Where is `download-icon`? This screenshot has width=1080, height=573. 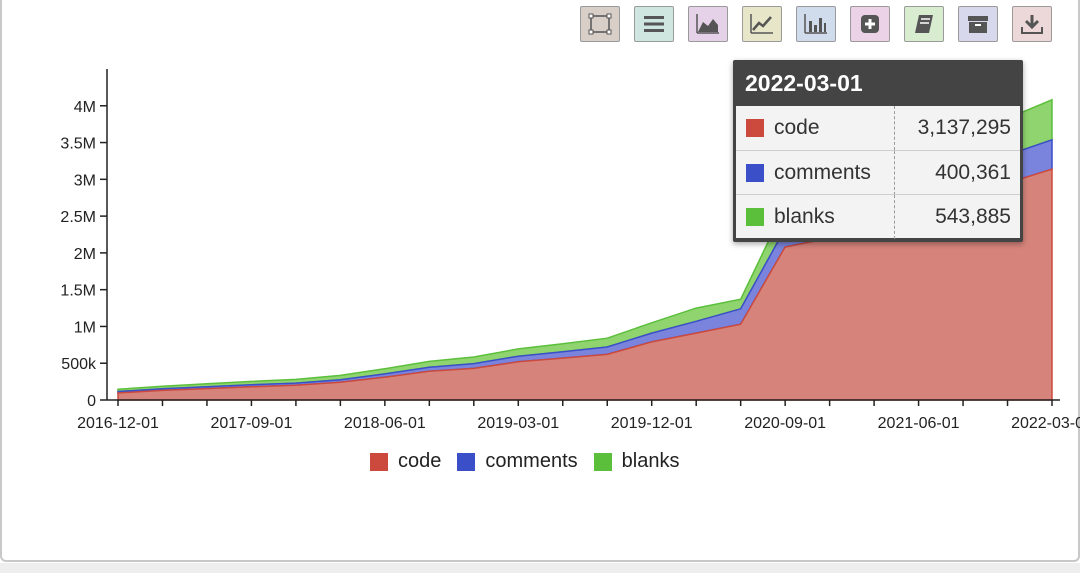 download-icon is located at coordinates (1032, 24).